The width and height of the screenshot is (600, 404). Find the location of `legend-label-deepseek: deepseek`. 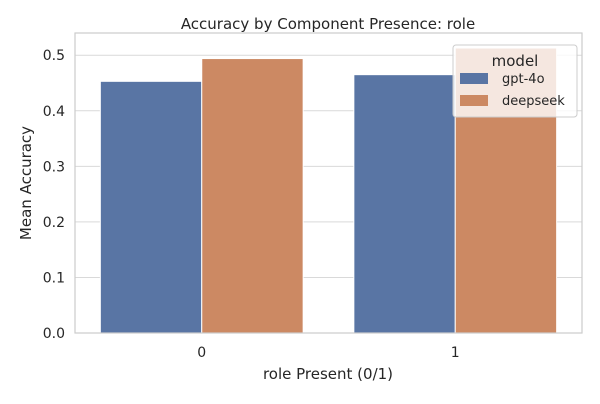

legend-label-deepseek: deepseek is located at coordinates (533, 101).